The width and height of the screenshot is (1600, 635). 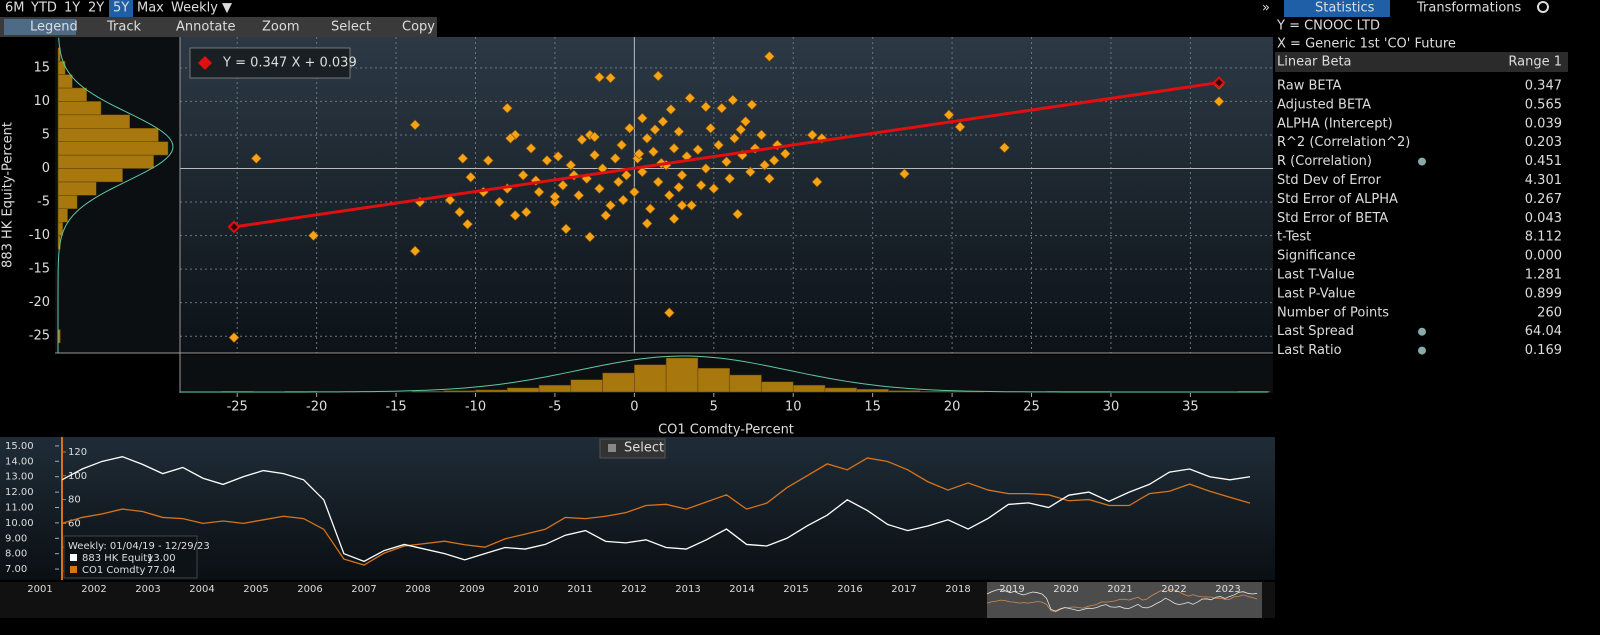 What do you see at coordinates (1316, 293) in the screenshot?
I see `stat-label: Last P-Value` at bounding box center [1316, 293].